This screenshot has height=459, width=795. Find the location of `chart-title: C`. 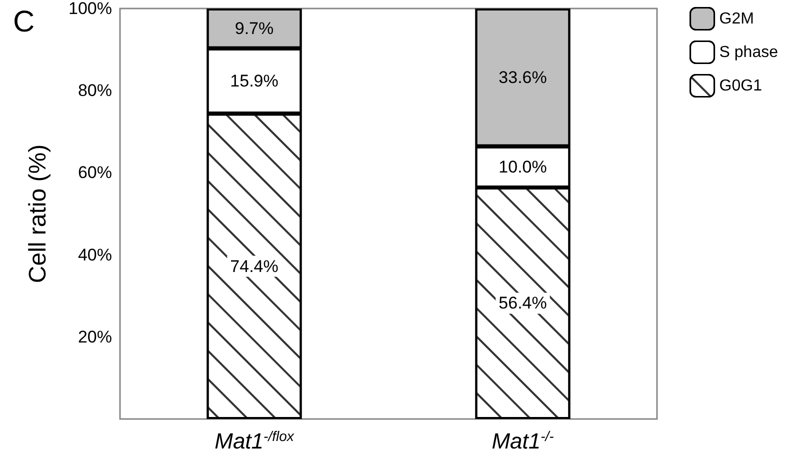

chart-title: C is located at coordinates (24, 22).